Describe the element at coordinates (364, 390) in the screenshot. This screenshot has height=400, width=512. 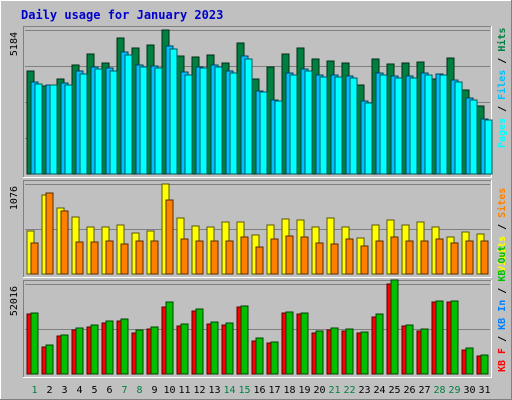
I see `x-tick-label: 23` at that location.